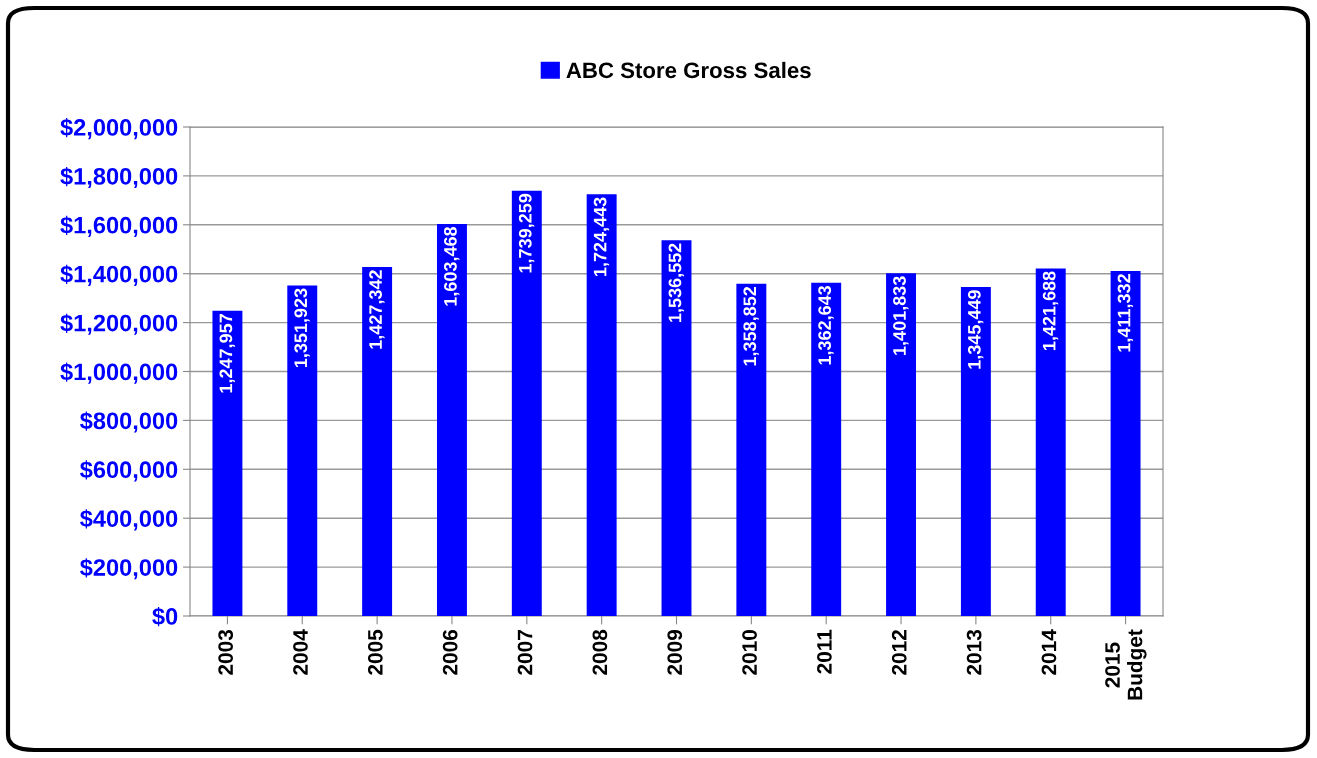  Describe the element at coordinates (676, 282) in the screenshot. I see `data-label: 1,536,552` at that location.